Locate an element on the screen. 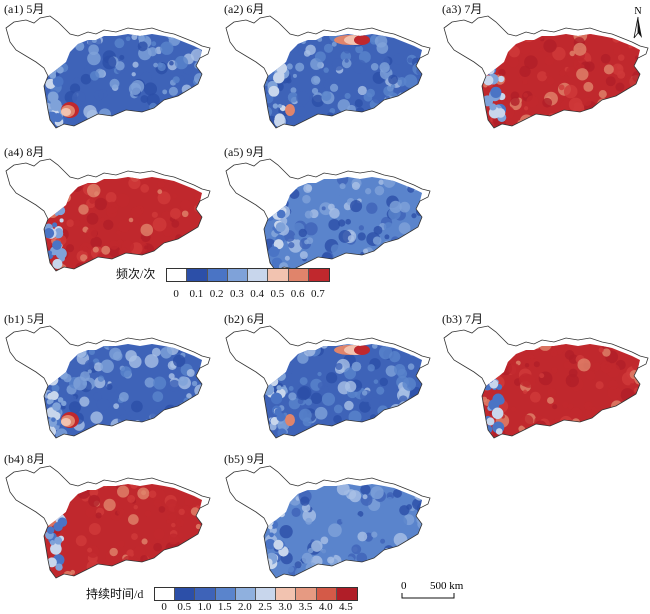 The image size is (650, 614). map-panel-b3: (b3) 7月 is located at coordinates (546, 382).